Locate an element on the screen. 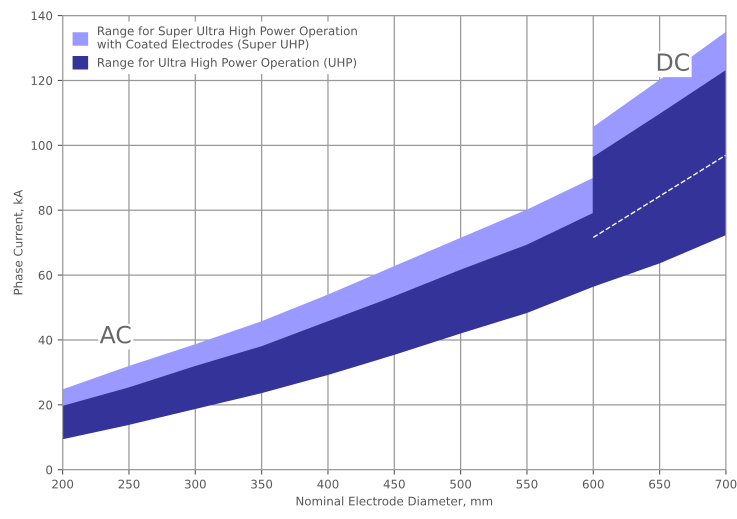 This screenshot has width=737, height=519. y-tick-label: 100 is located at coordinates (42, 145).